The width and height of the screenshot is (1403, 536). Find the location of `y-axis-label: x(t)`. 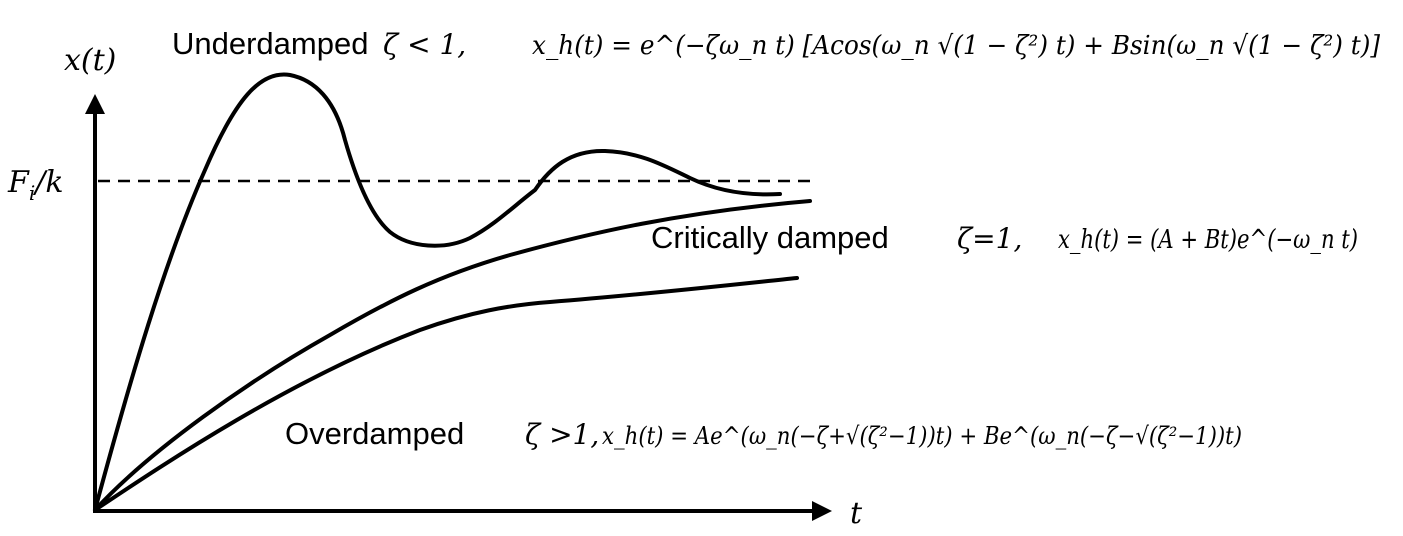

y-axis-label: x(t) is located at coordinates (90, 60).